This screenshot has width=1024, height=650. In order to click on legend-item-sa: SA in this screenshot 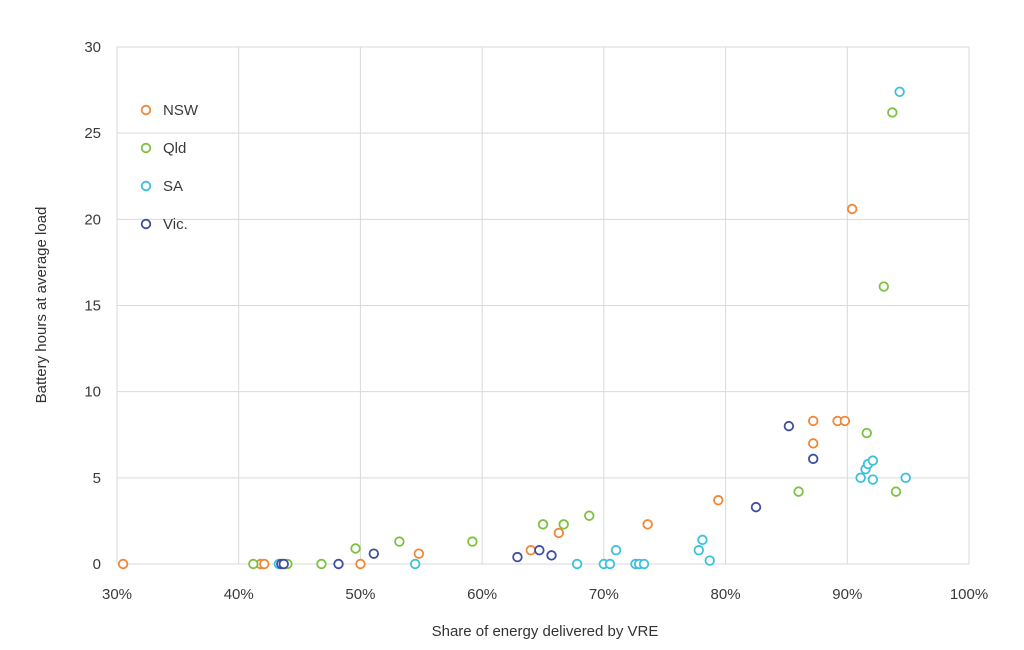, I will do `click(161, 186)`.